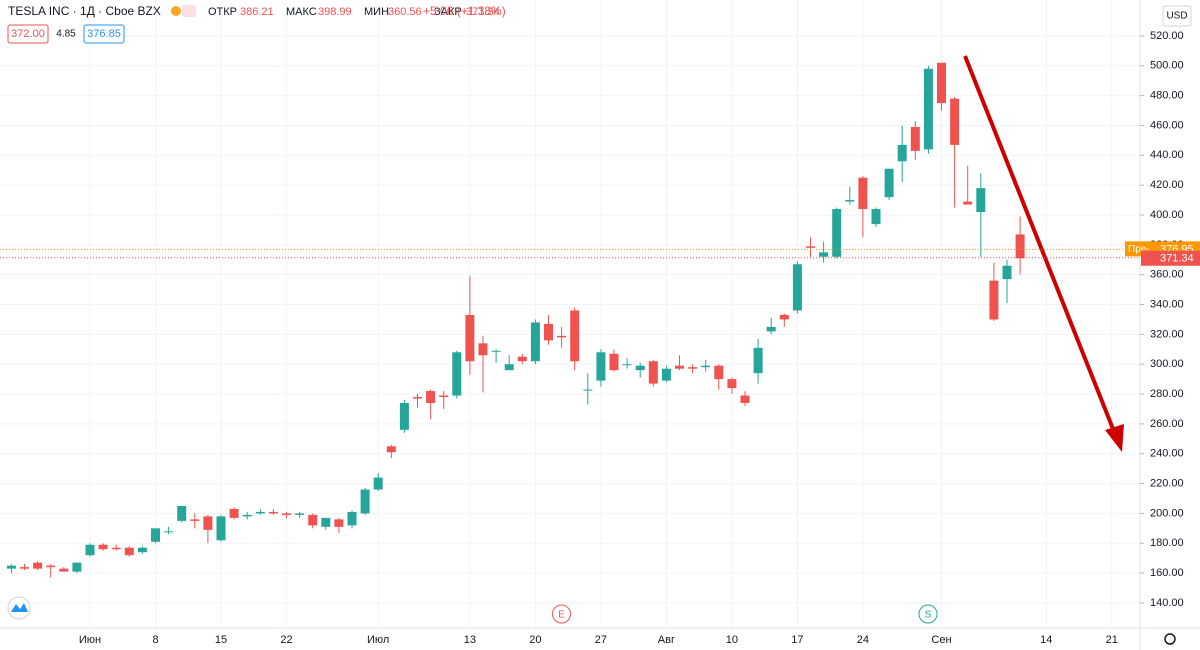  What do you see at coordinates (1170, 639) in the screenshot?
I see `settings-button` at bounding box center [1170, 639].